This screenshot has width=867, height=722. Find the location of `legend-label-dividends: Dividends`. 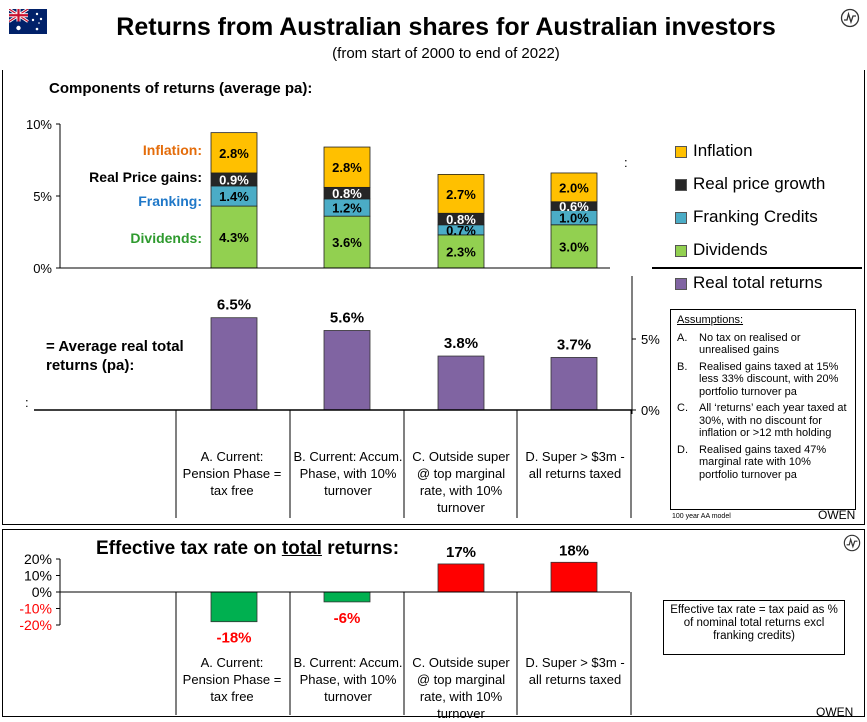

legend-label-dividends: Dividends is located at coordinates (730, 249).